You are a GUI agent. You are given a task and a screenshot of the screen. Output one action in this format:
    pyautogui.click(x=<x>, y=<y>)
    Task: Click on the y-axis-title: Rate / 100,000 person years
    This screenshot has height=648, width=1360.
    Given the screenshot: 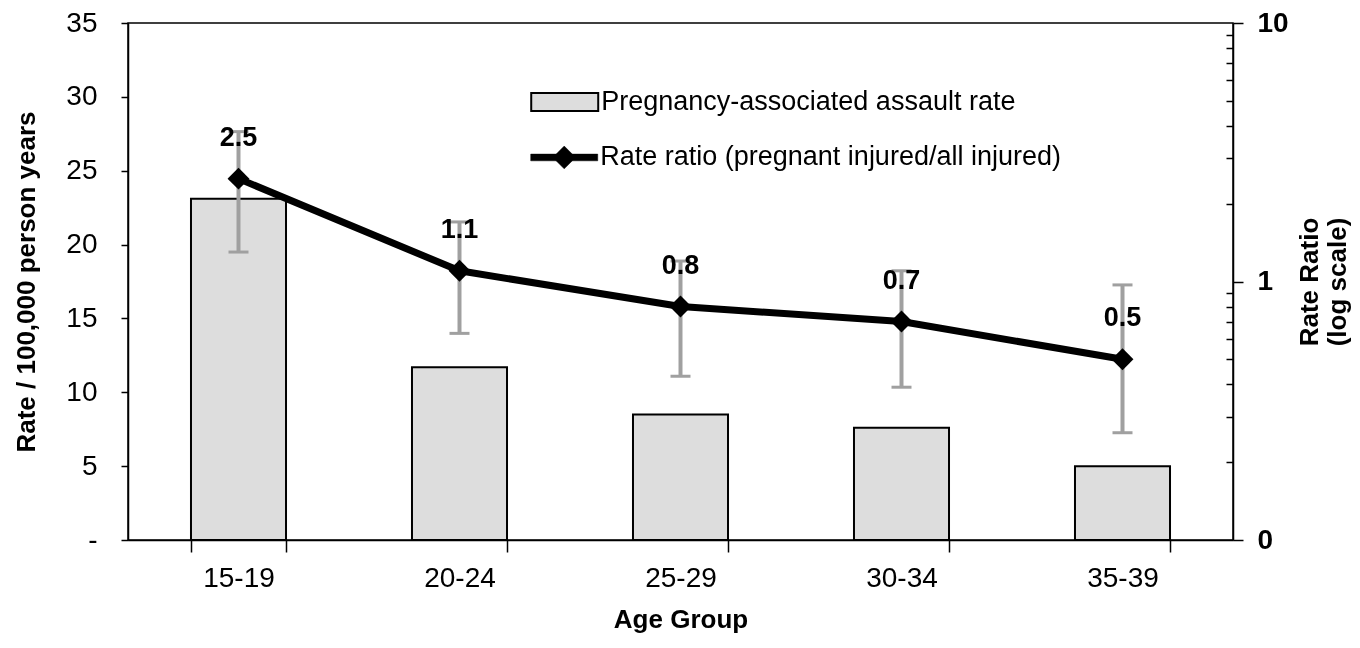 What is the action you would take?
    pyautogui.click(x=26, y=282)
    